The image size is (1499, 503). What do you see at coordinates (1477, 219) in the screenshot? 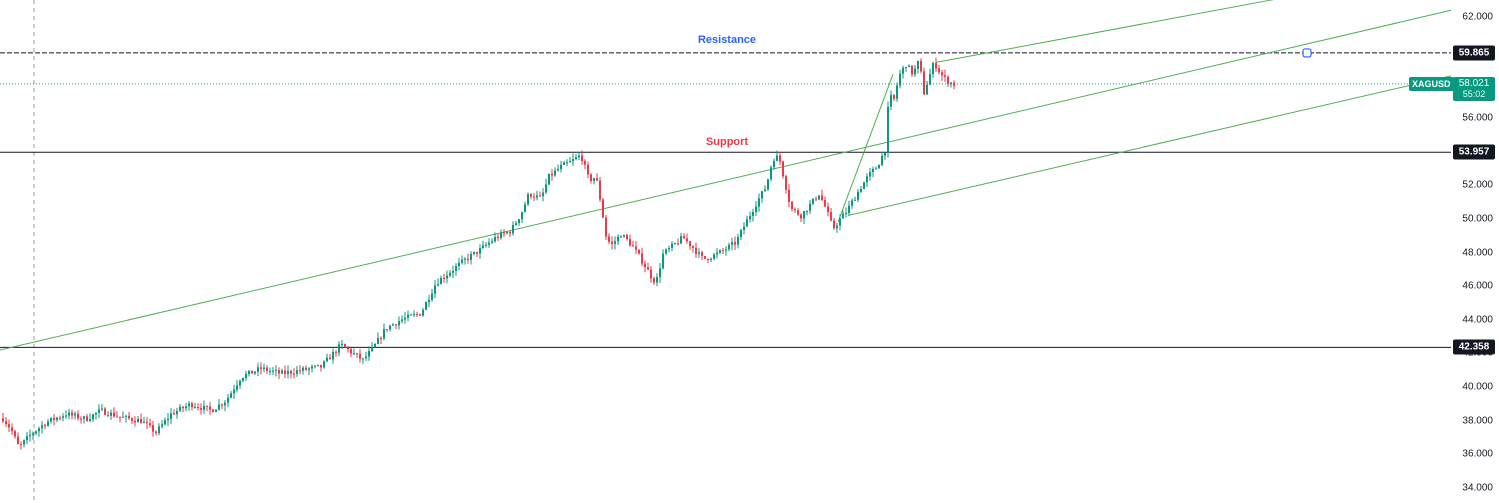
I see `y-tick-label: 50.000` at bounding box center [1477, 219].